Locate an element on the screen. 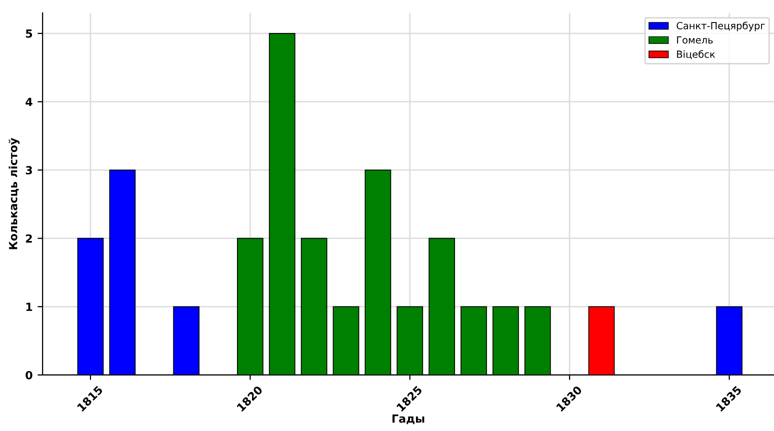 This screenshot has width=774, height=431. legend-label: Гомель is located at coordinates (695, 40).